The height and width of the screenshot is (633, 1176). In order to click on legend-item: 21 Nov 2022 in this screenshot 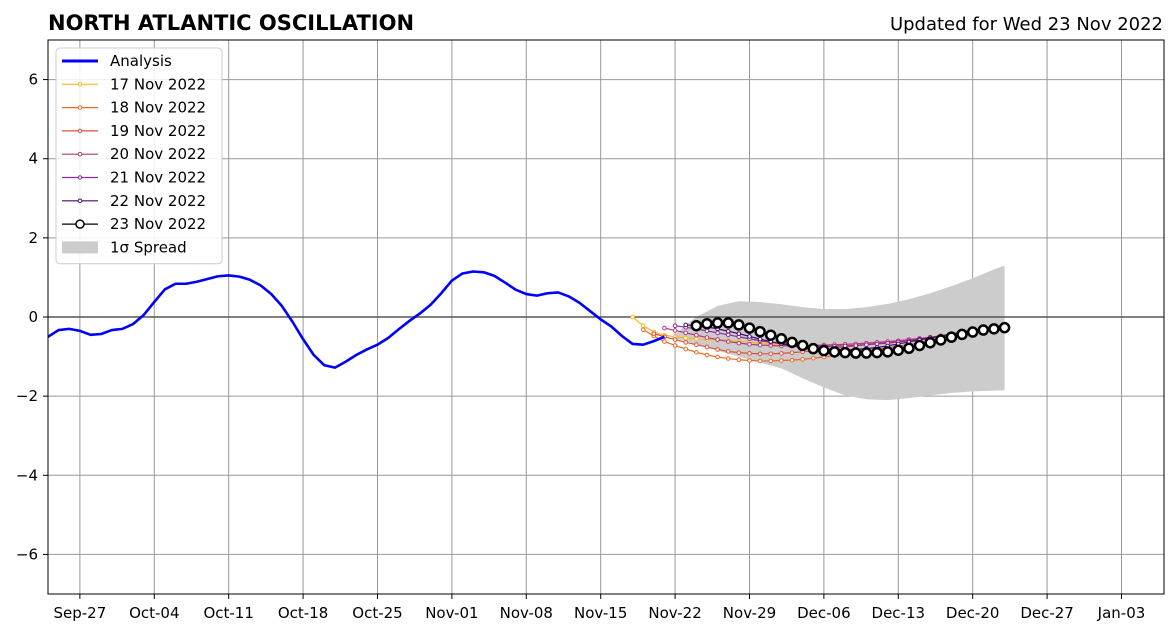, I will do `click(134, 178)`.